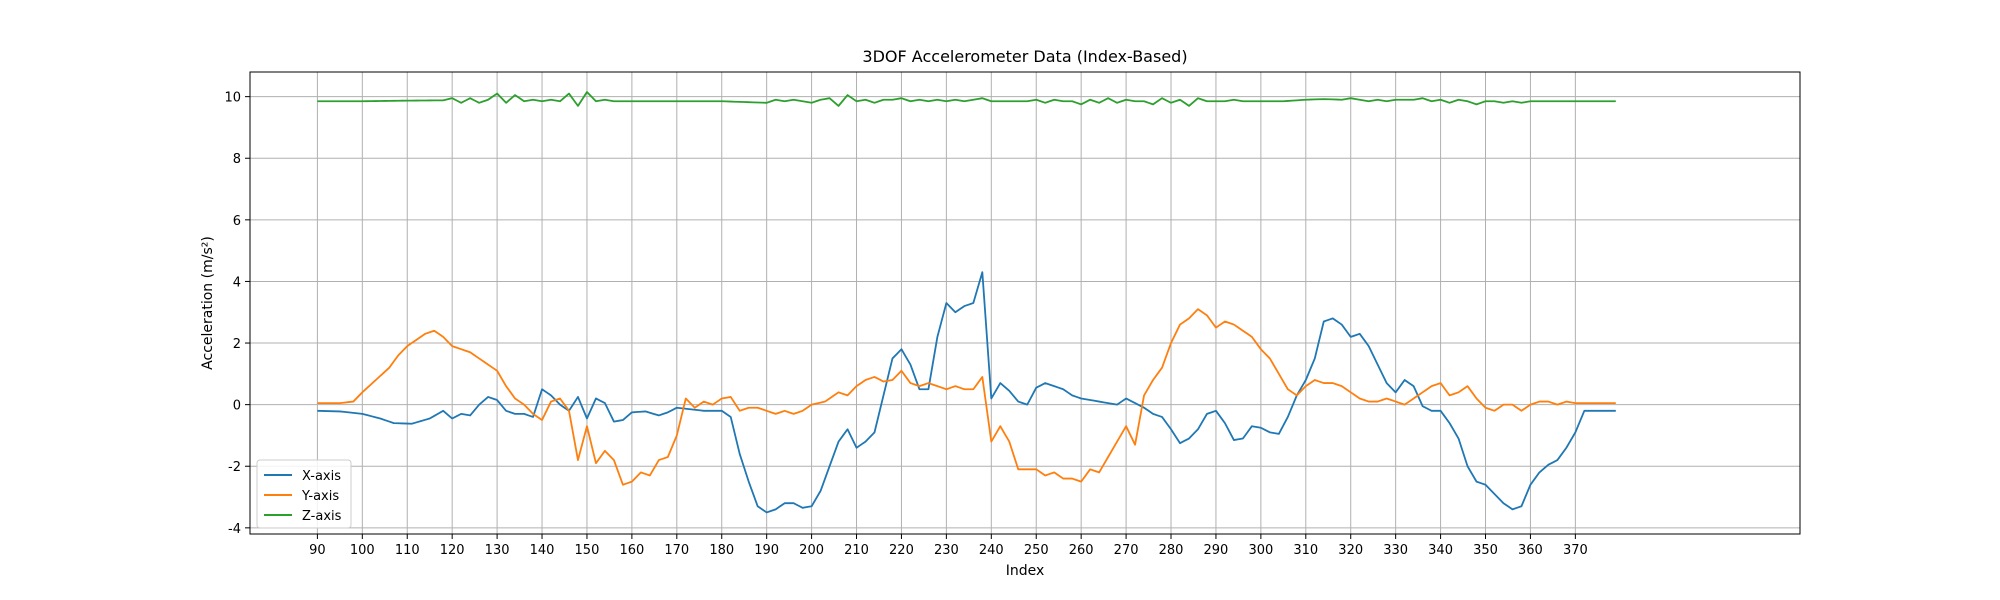 The height and width of the screenshot is (600, 2000). I want to click on x-tick-label: 140, so click(542, 550).